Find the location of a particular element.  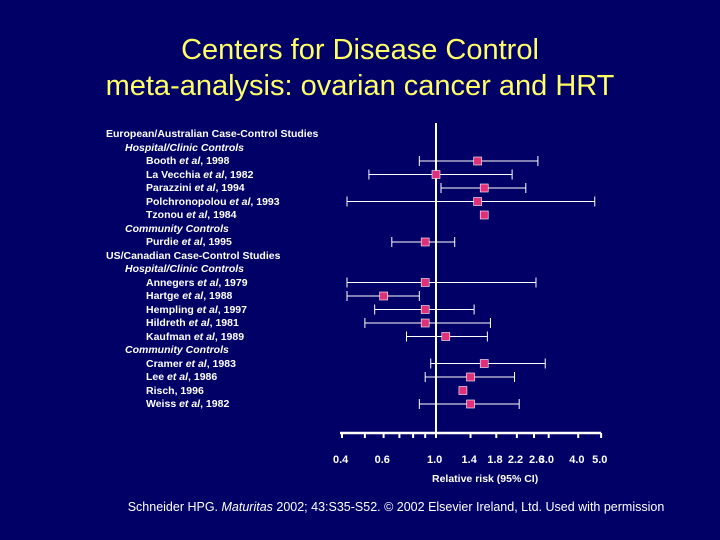

study-label: Hildreth et al, 1981 is located at coordinates (192, 323).